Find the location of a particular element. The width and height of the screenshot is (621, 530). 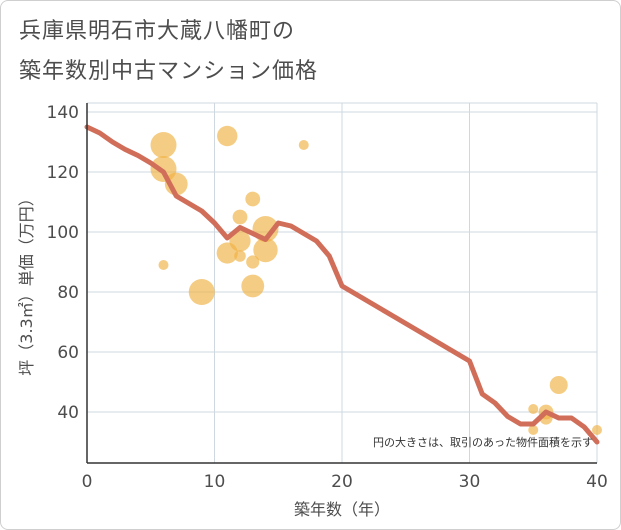

x-tick-label: 20 is located at coordinates (342, 482).